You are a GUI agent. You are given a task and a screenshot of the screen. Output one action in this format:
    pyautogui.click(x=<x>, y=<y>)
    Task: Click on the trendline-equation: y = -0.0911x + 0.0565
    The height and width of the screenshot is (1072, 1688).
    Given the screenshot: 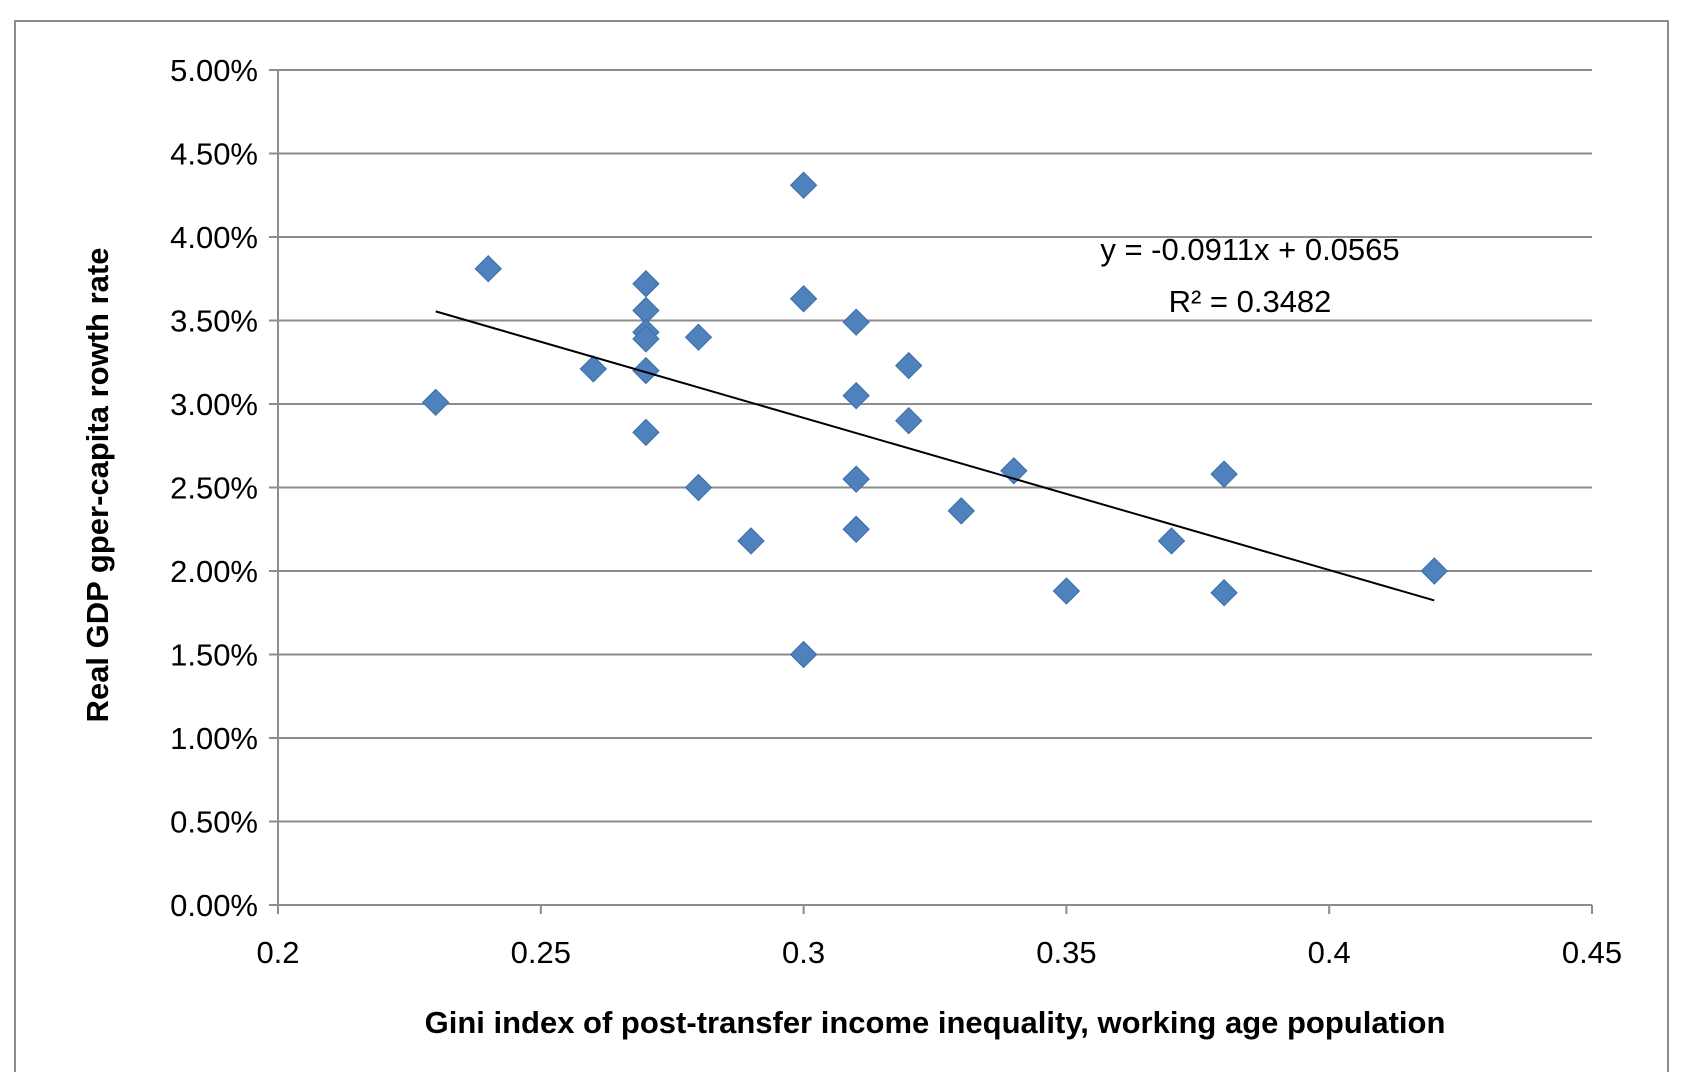 What is the action you would take?
    pyautogui.click(x=1249, y=249)
    